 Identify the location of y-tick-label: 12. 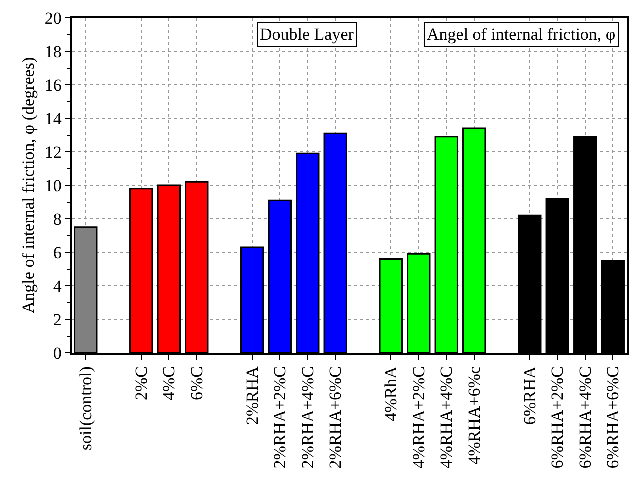
(53, 152).